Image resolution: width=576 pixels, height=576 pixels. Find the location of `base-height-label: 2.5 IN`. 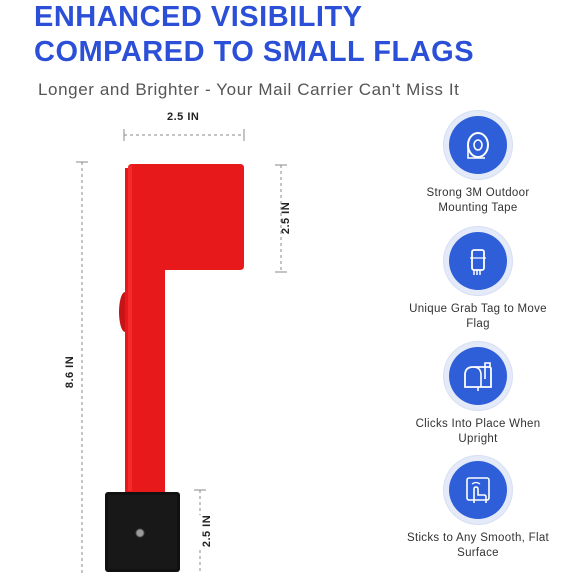

base-height-label: 2.5 IN is located at coordinates (207, 531).